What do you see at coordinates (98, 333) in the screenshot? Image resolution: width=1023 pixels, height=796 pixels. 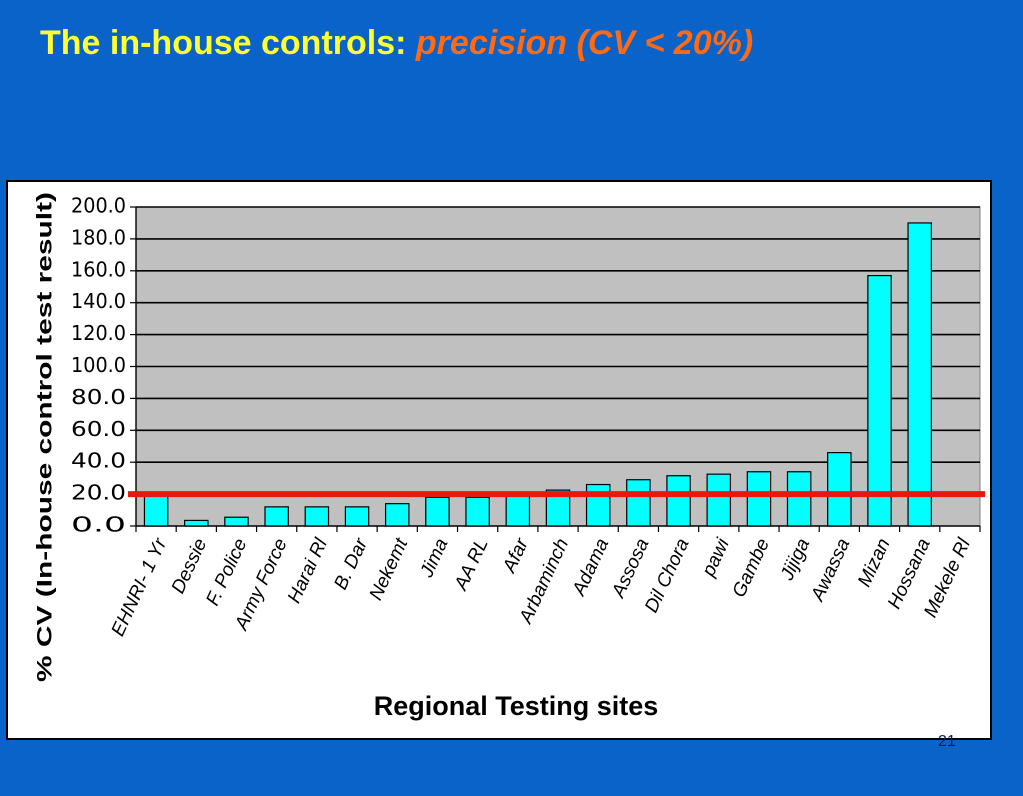 I see `y-tick-label: 120.0` at bounding box center [98, 333].